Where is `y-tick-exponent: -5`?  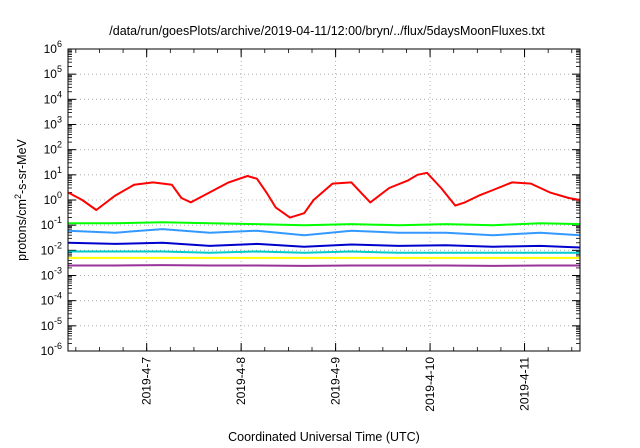
y-tick-exponent: -5 is located at coordinates (58, 321).